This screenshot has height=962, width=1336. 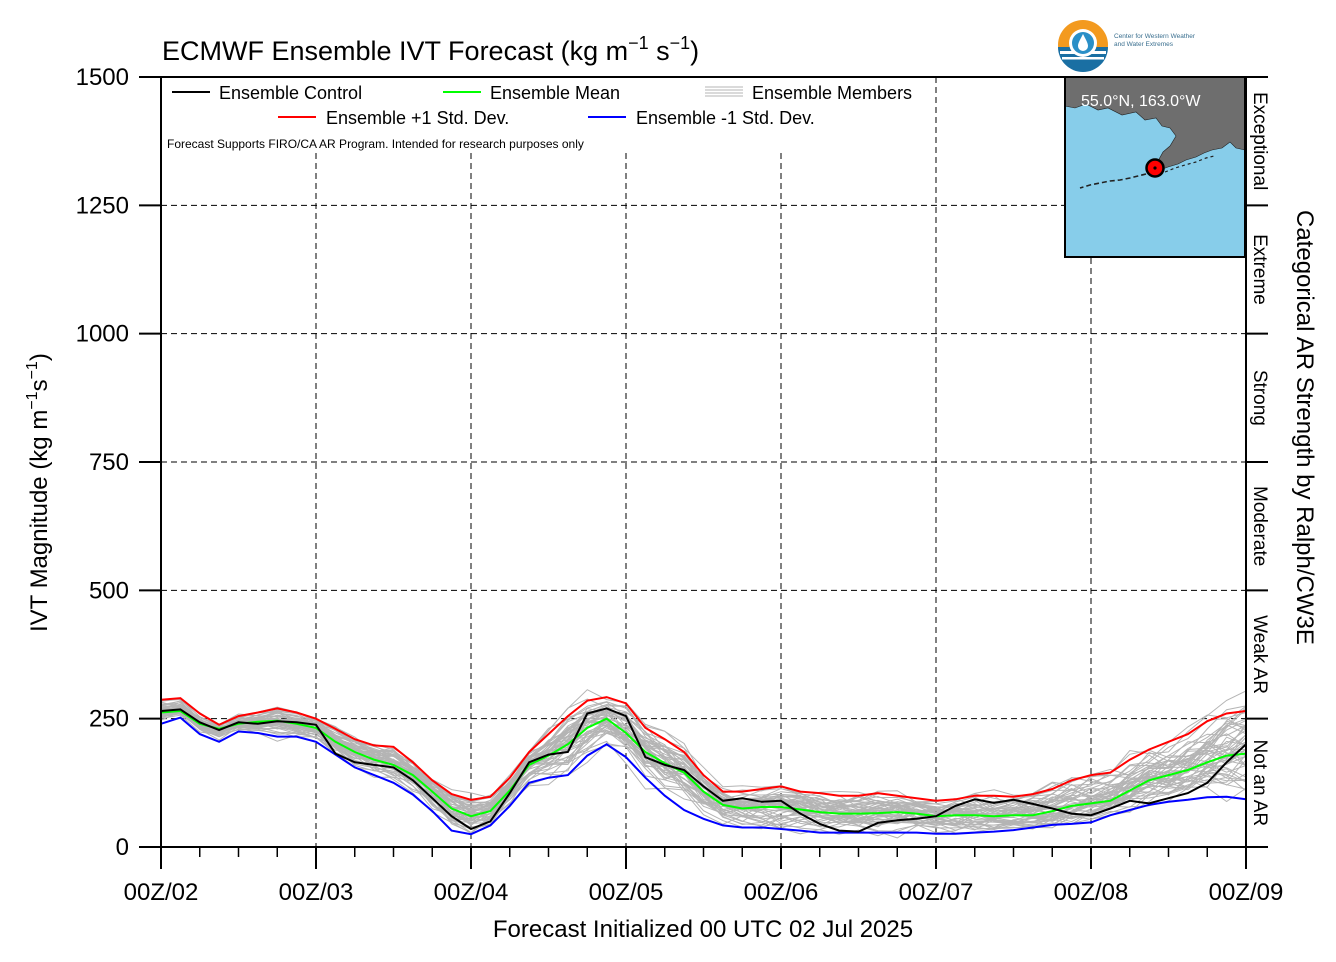 What do you see at coordinates (724, 91) in the screenshot?
I see `legend-swatch-members` at bounding box center [724, 91].